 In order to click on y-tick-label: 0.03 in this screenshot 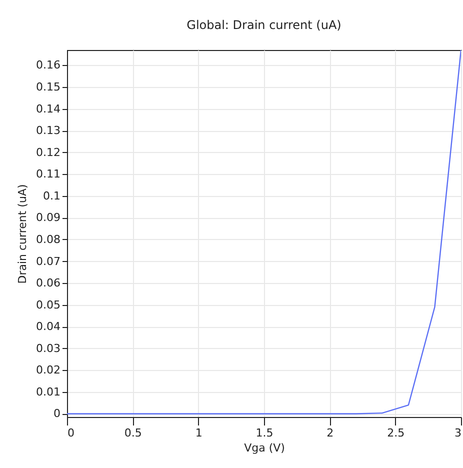, I will do `click(48, 348)`.